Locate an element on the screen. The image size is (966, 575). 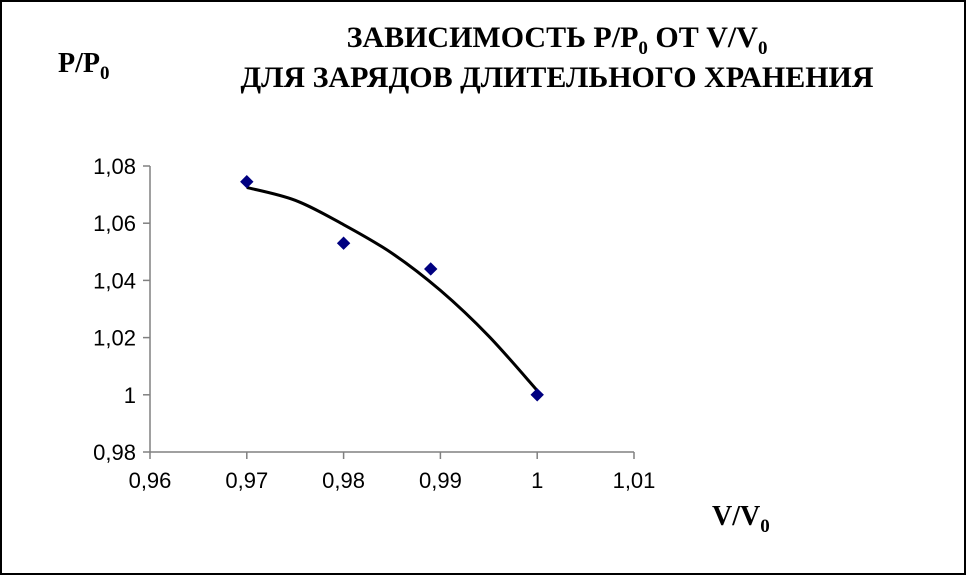
trendline is located at coordinates (392, 288).